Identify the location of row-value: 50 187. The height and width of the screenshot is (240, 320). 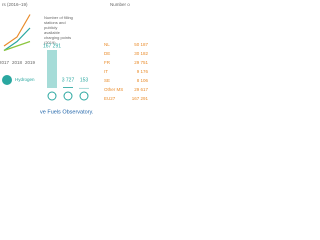
(141, 44).